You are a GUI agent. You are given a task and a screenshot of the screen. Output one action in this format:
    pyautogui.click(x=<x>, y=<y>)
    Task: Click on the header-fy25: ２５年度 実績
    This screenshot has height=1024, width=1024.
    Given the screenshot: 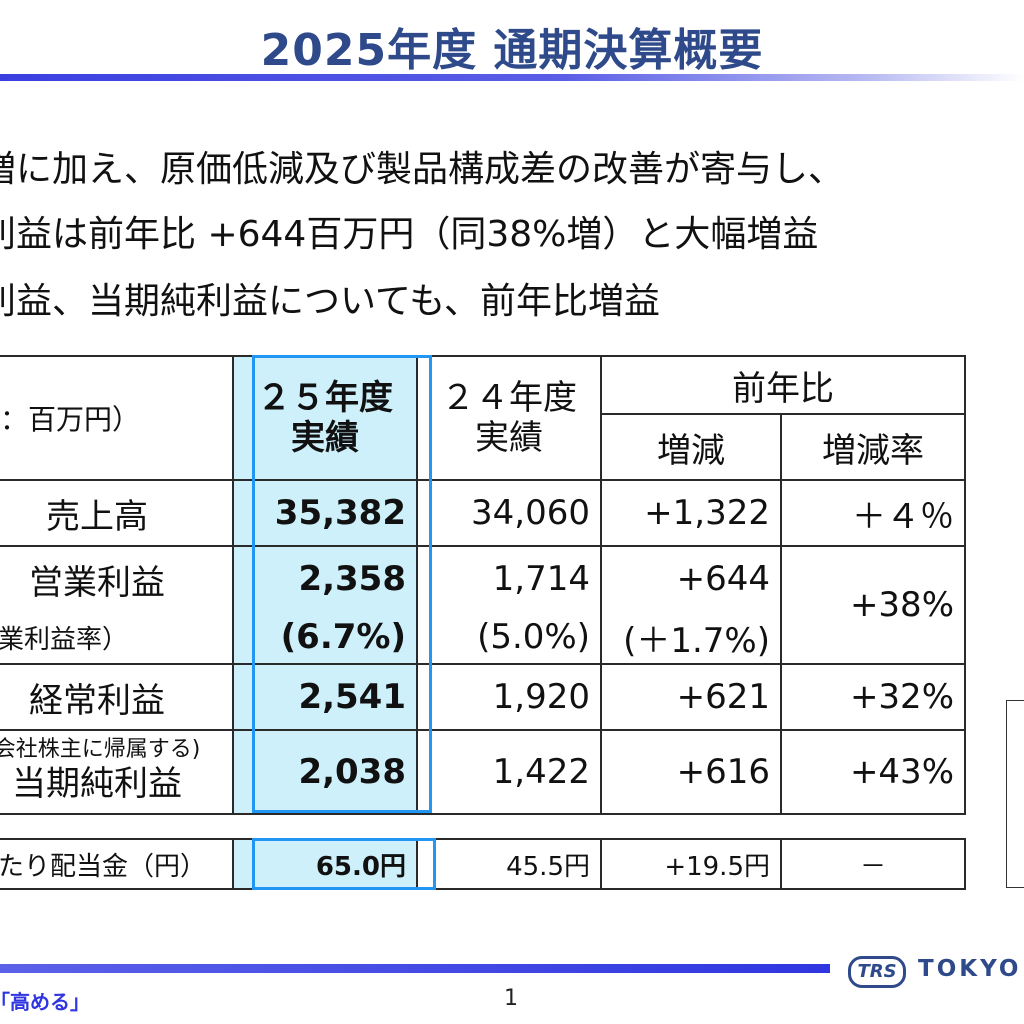 What is the action you would take?
    pyautogui.click(x=325, y=418)
    